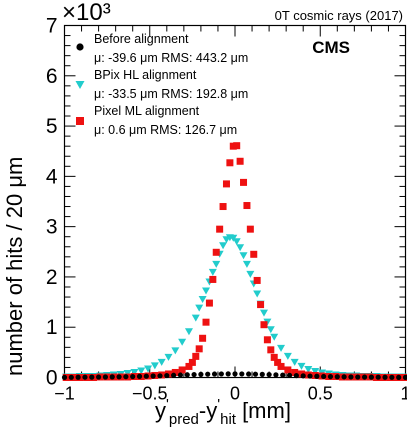  Describe the element at coordinates (171, 94) in the screenshot. I see `legend-stats-bpix: μ: -33.5 μm RMS: 192.8 μm` at that location.